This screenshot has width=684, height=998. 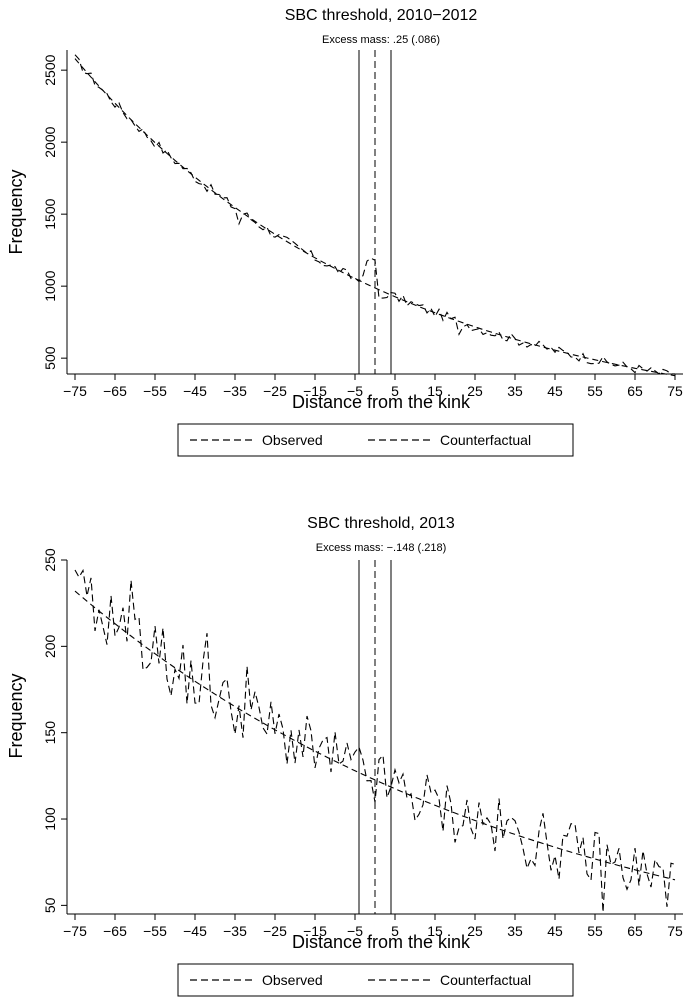 What do you see at coordinates (381, 40) in the screenshot?
I see `chart-subtitle: Excess mass: .25 (.086)` at bounding box center [381, 40].